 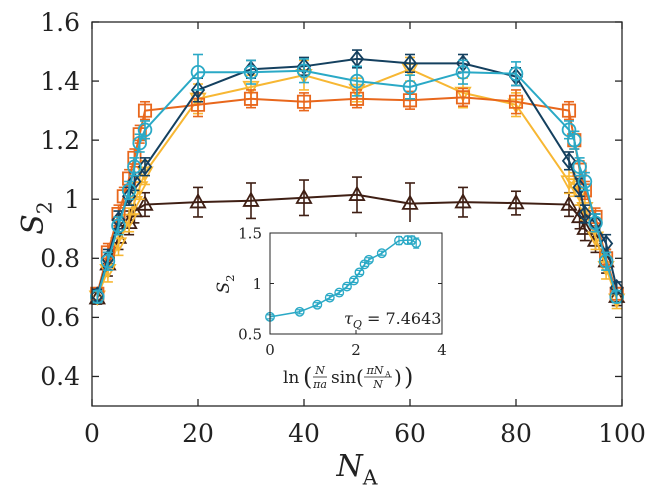 I want to click on y-tick-label: 1, so click(x=72, y=199).